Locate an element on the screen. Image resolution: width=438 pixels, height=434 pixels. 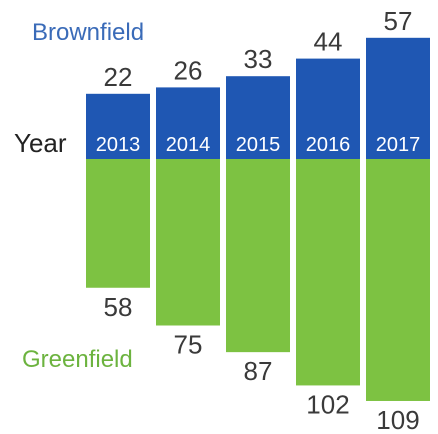
brownfield-value-2016: 44 is located at coordinates (328, 42).